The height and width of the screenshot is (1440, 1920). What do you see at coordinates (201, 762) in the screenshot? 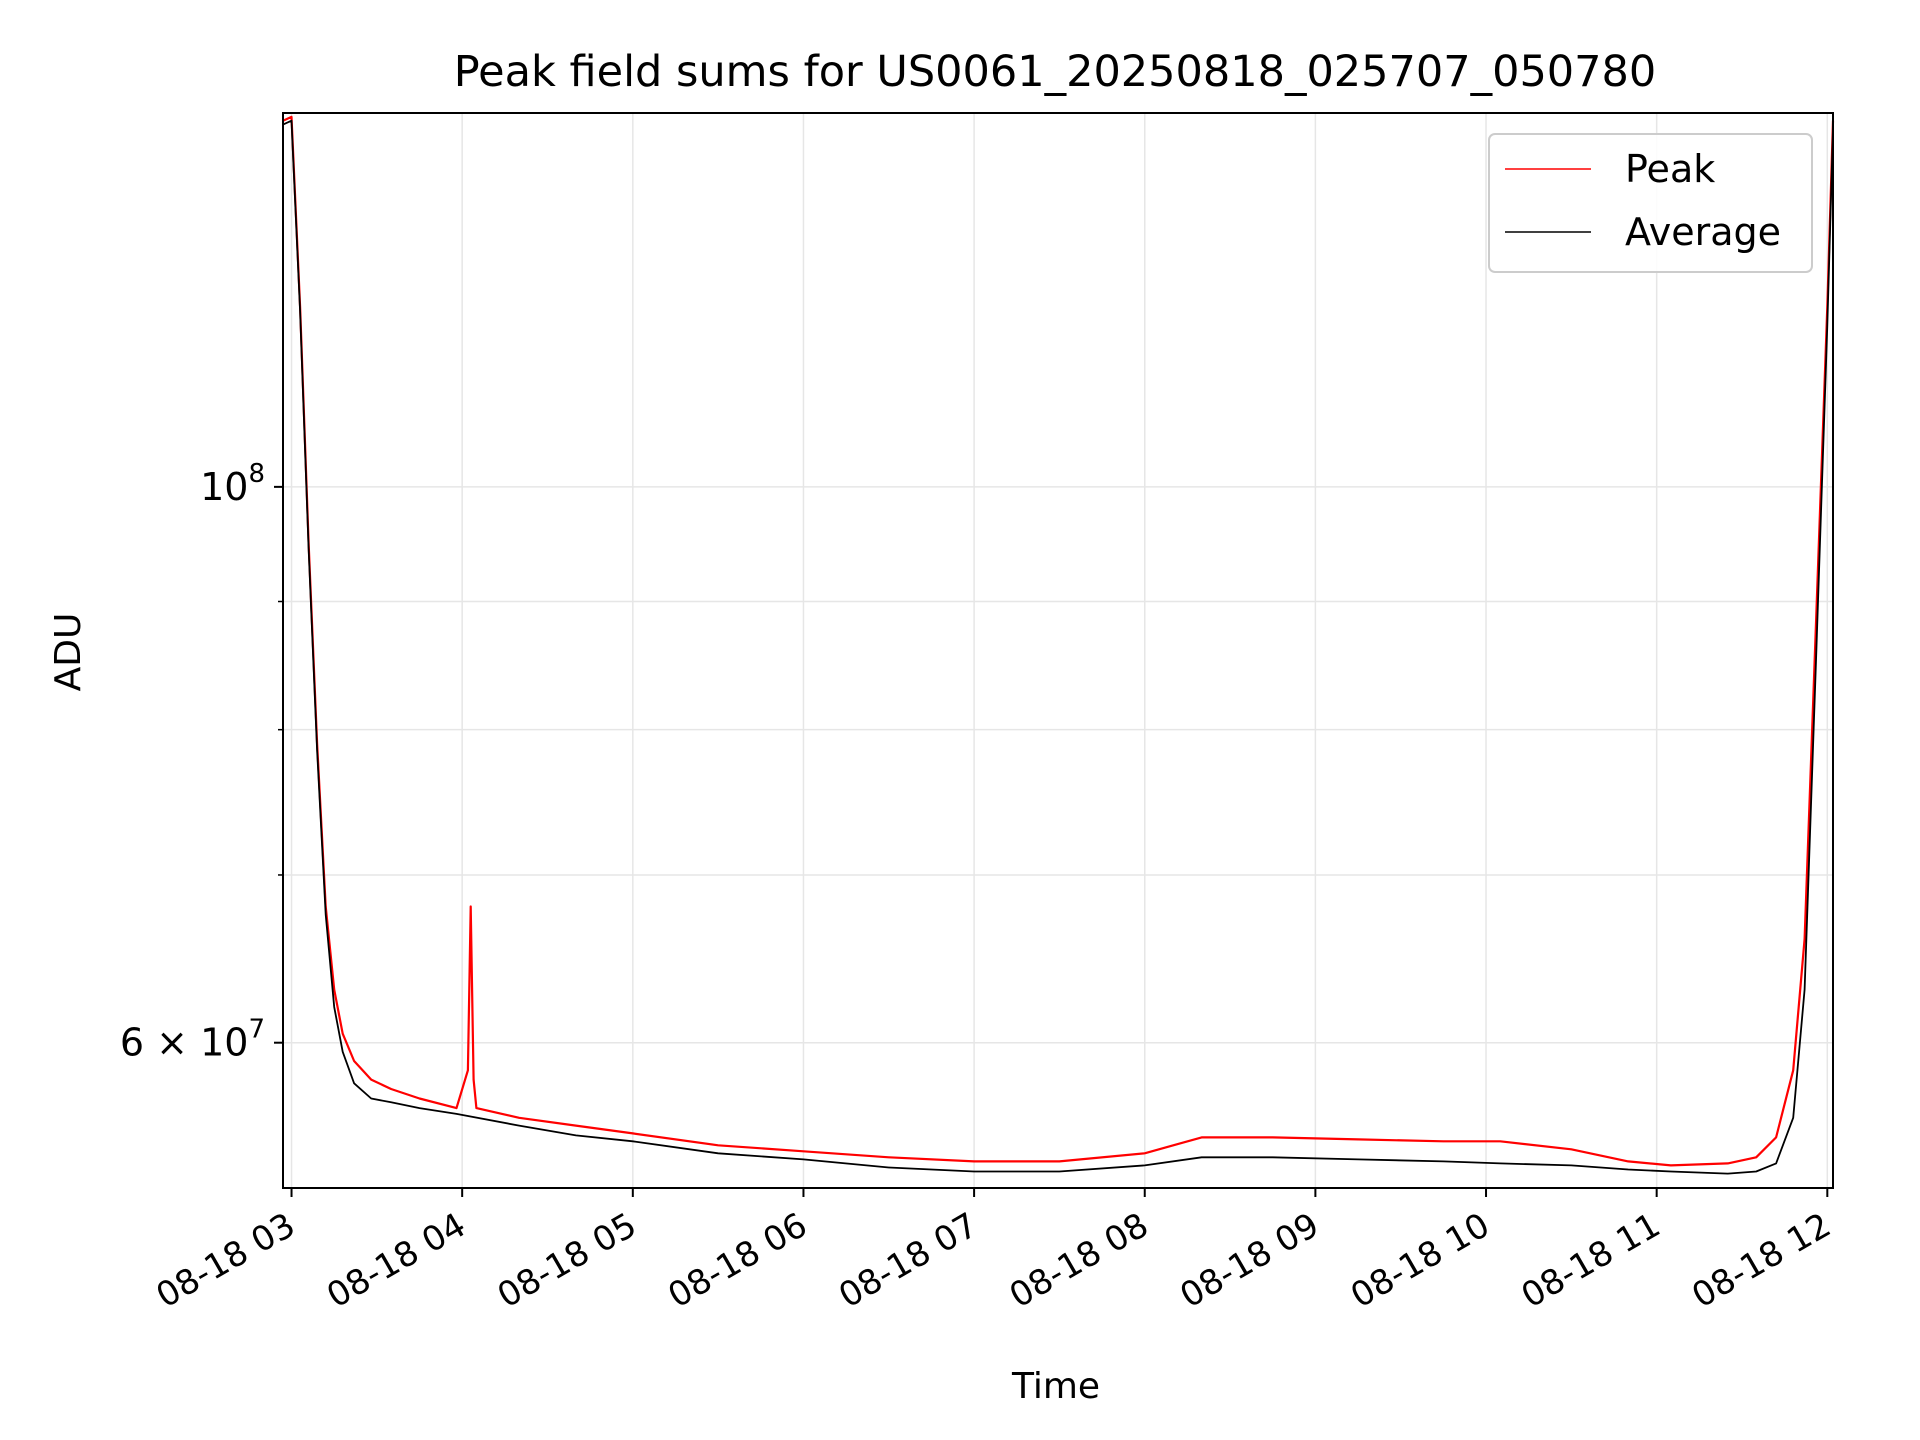
I see `y-axis: 108 6 × 107` at bounding box center [201, 762].